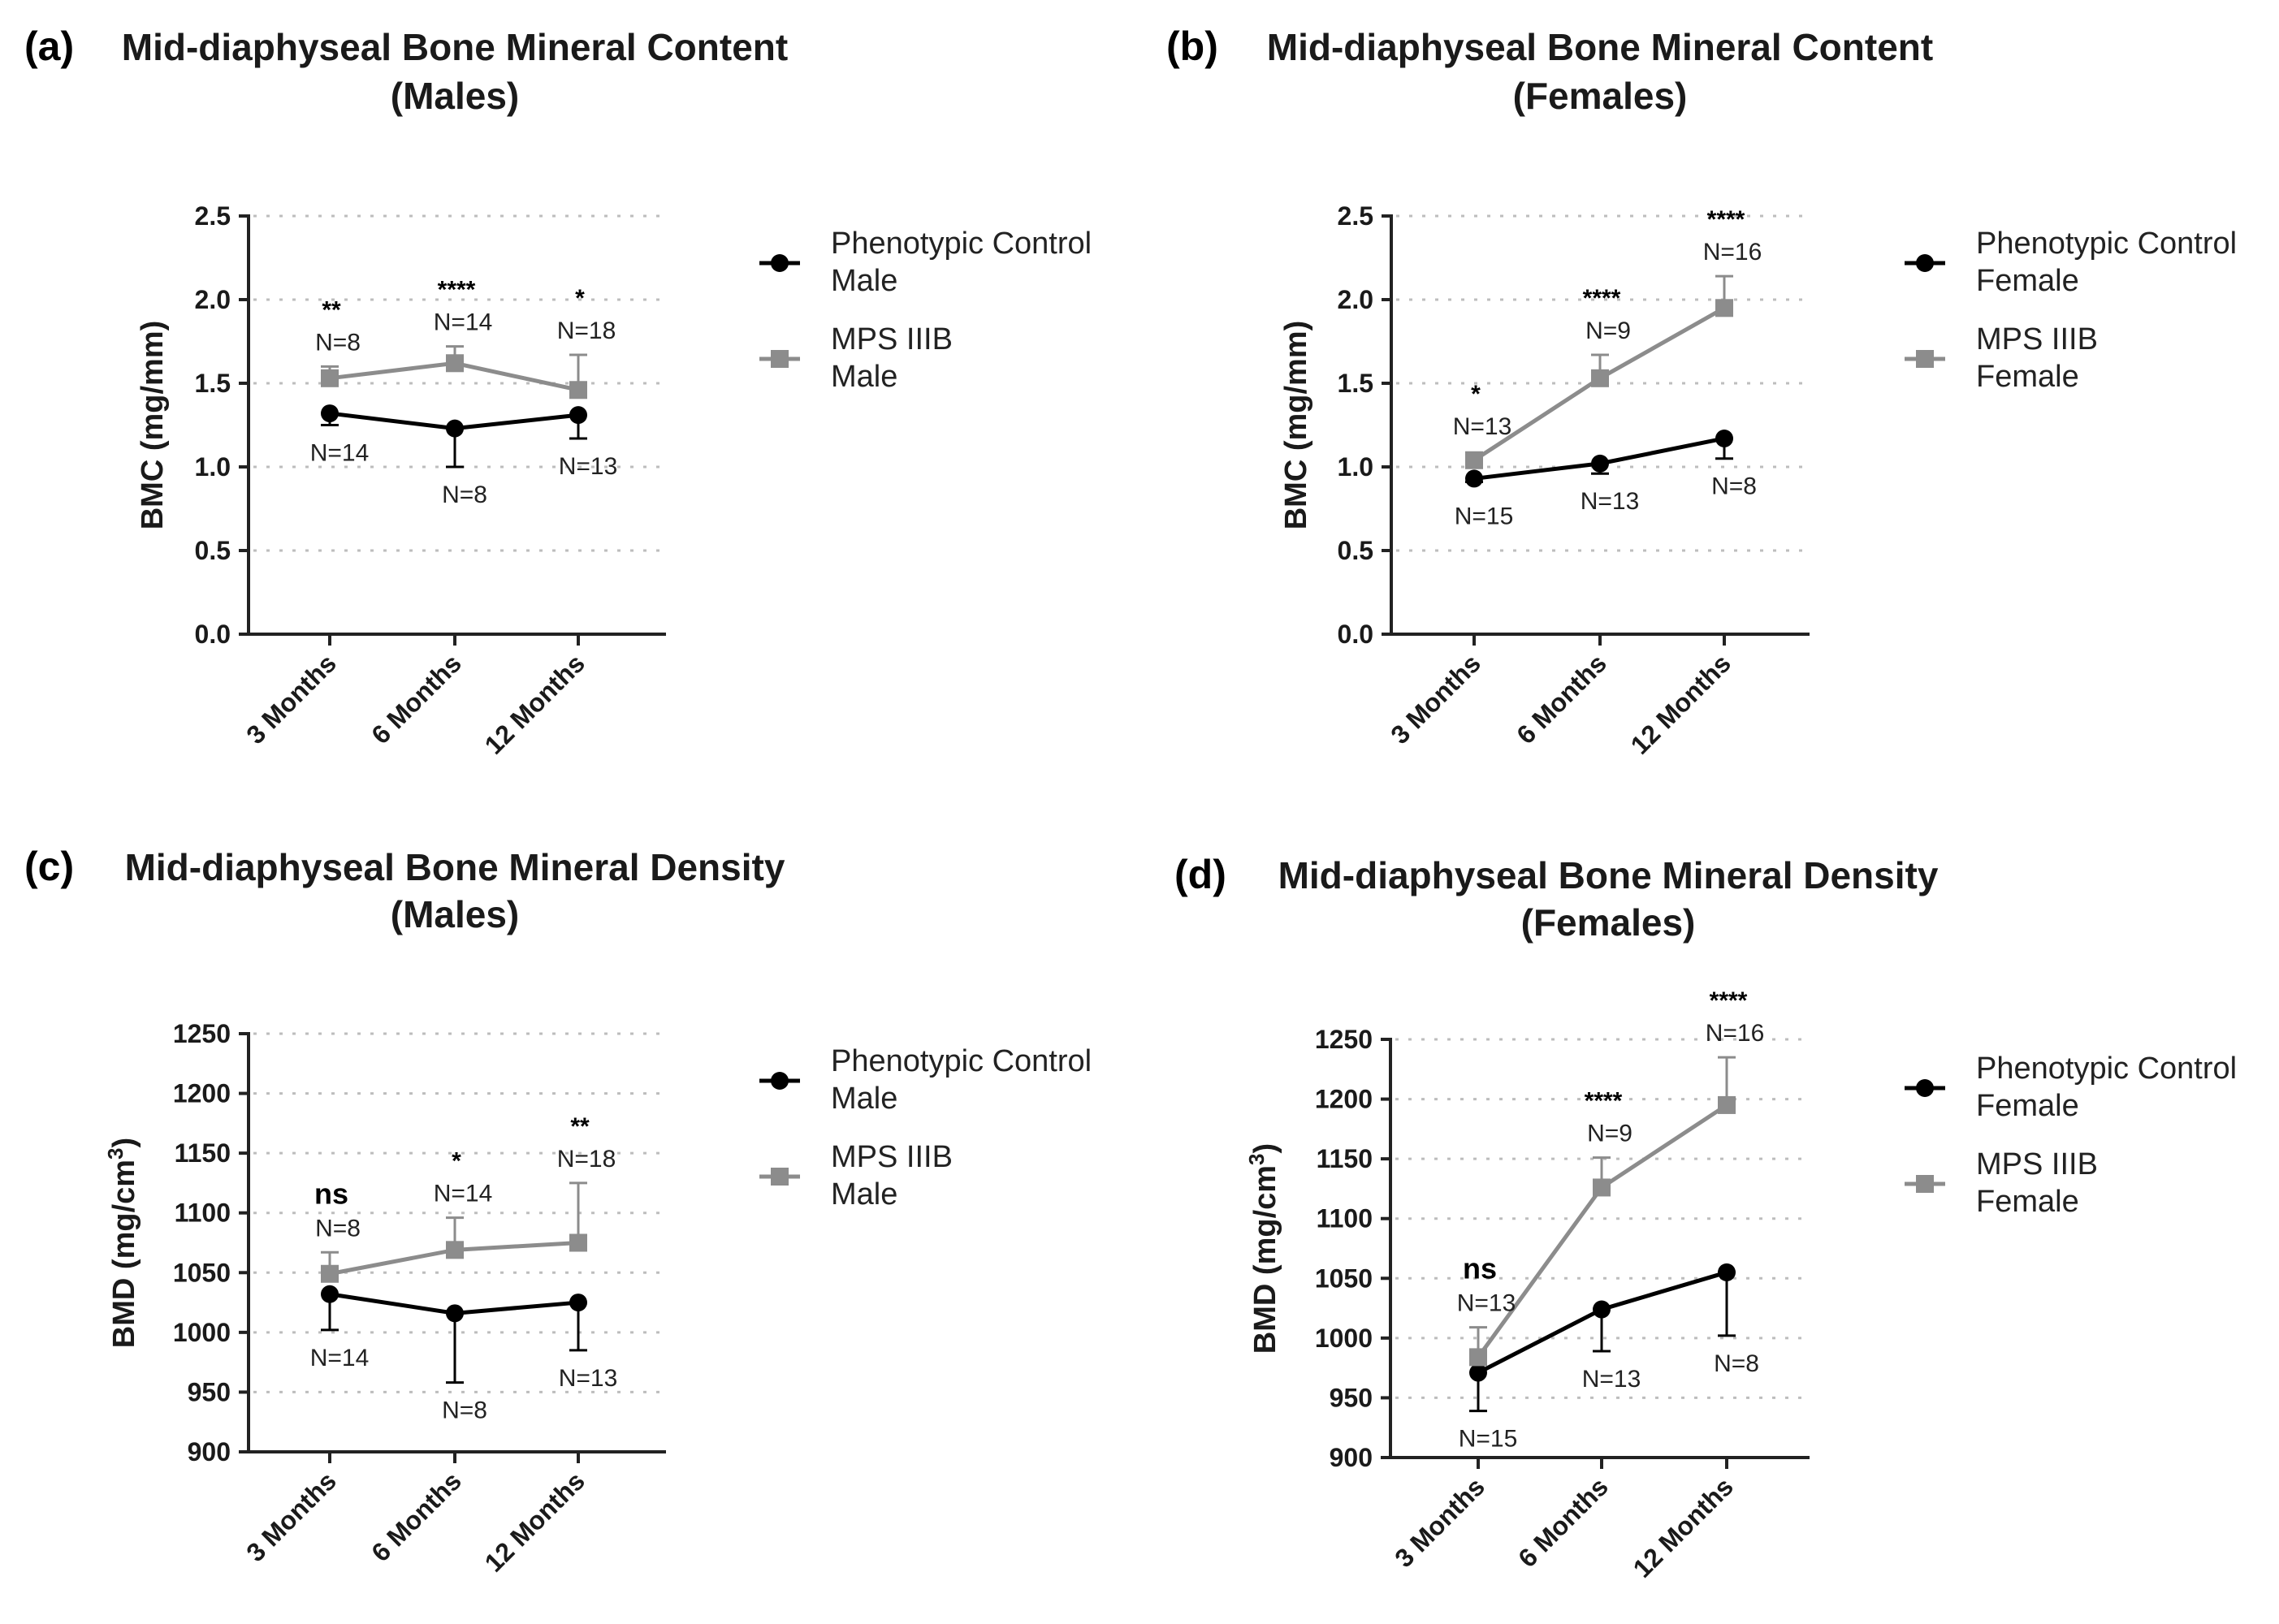 This screenshot has height=1624, width=2279. Describe the element at coordinates (1355, 467) in the screenshot. I see `y-tick-label: 1.0` at that location.